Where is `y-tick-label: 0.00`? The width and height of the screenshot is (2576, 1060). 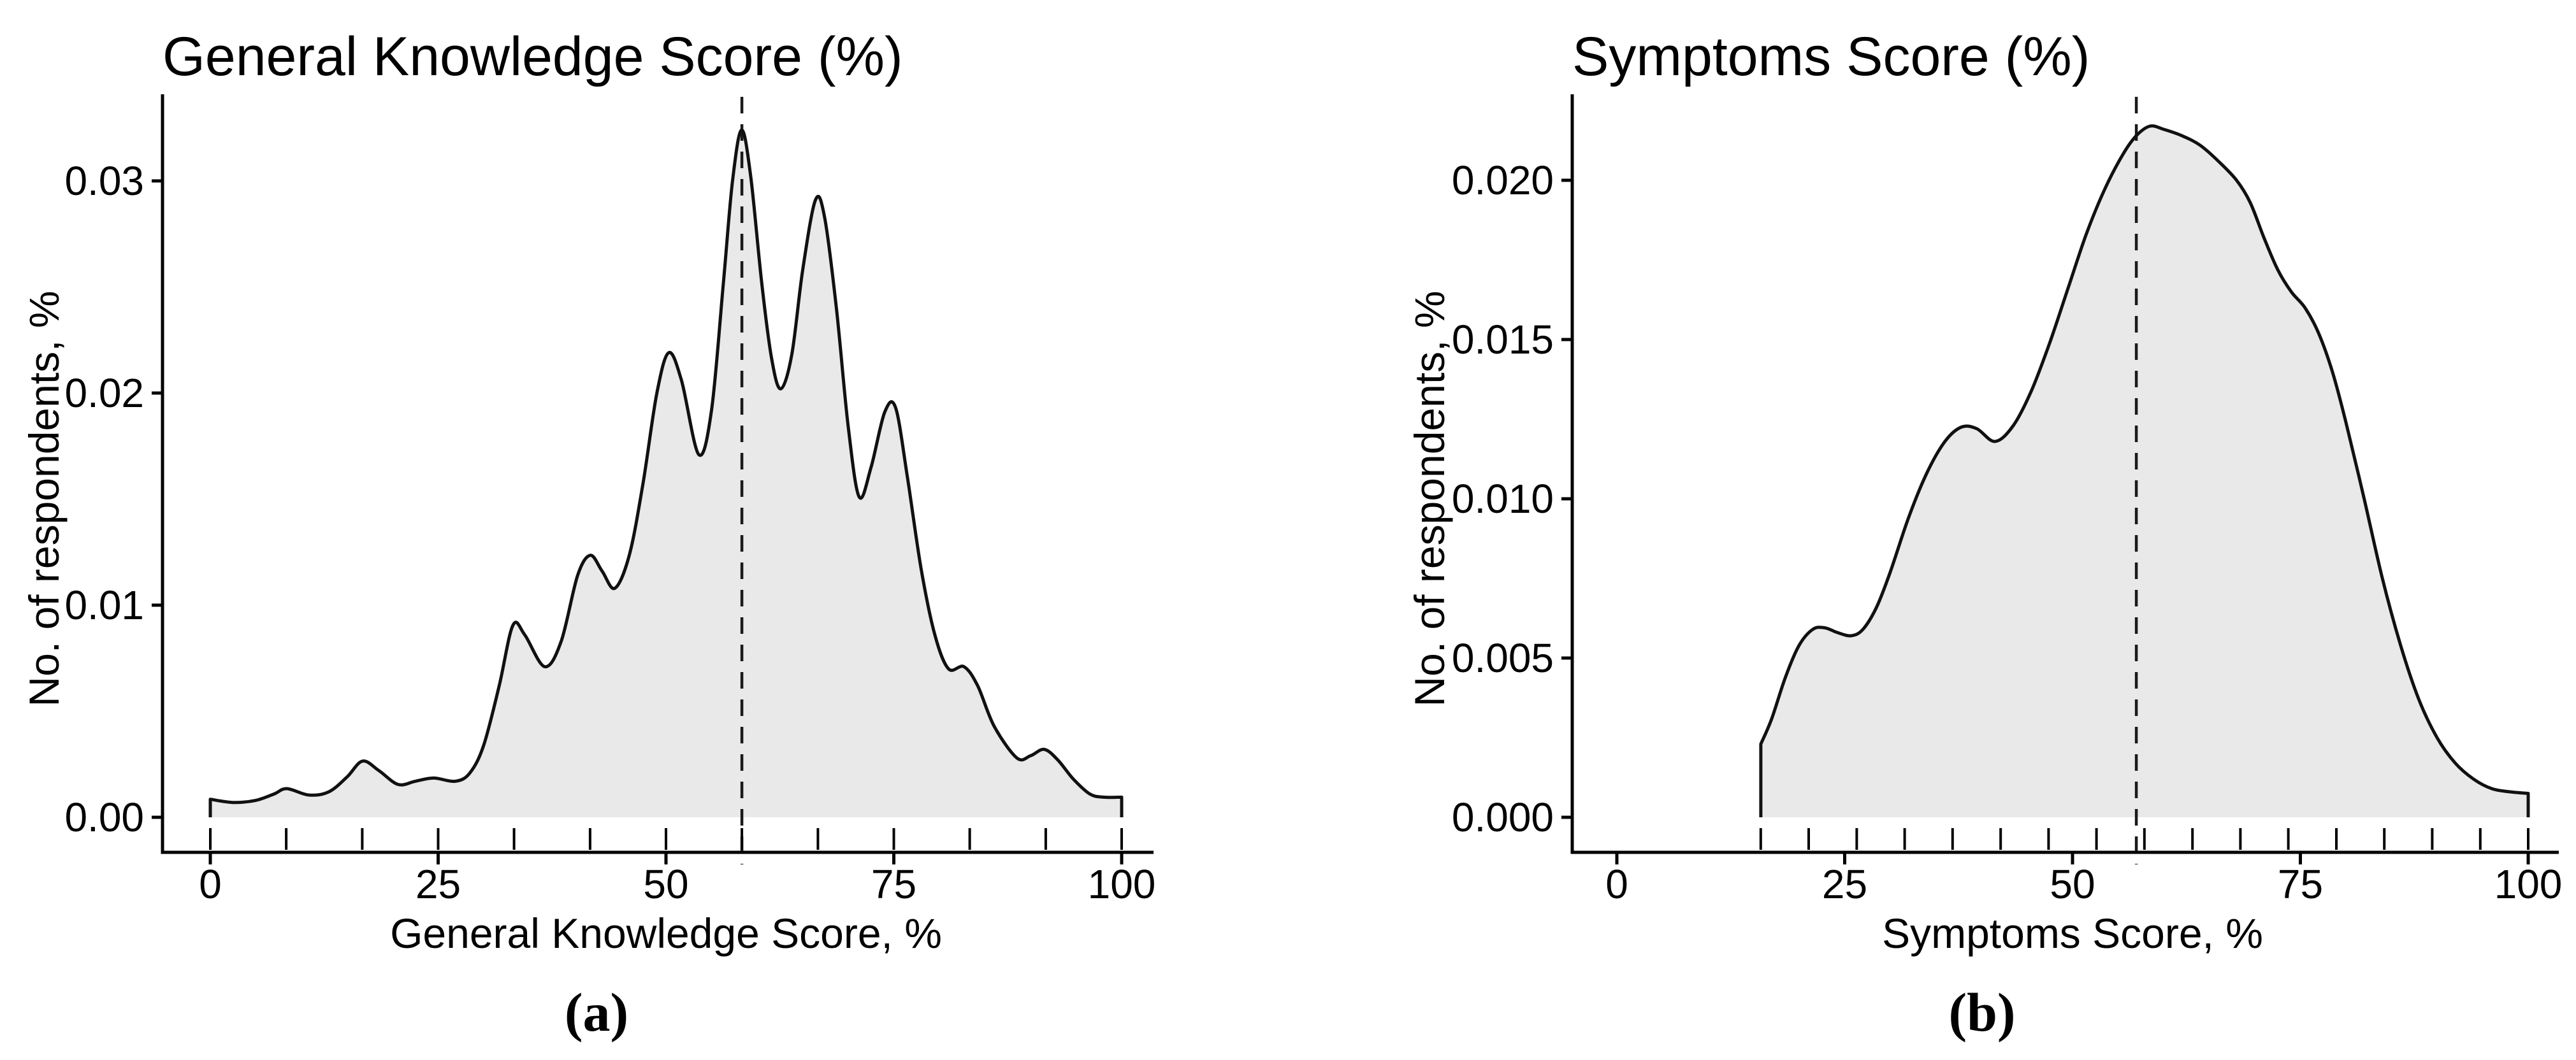
y-tick-label: 0.00 is located at coordinates (104, 817).